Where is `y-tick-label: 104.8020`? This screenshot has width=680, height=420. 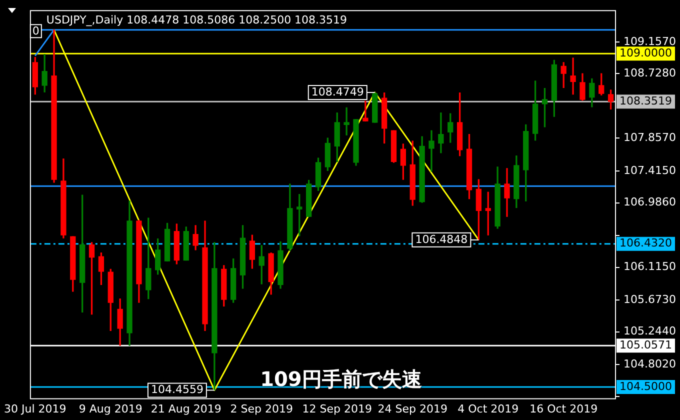 y-tick-label: 104.8020 is located at coordinates (650, 363).